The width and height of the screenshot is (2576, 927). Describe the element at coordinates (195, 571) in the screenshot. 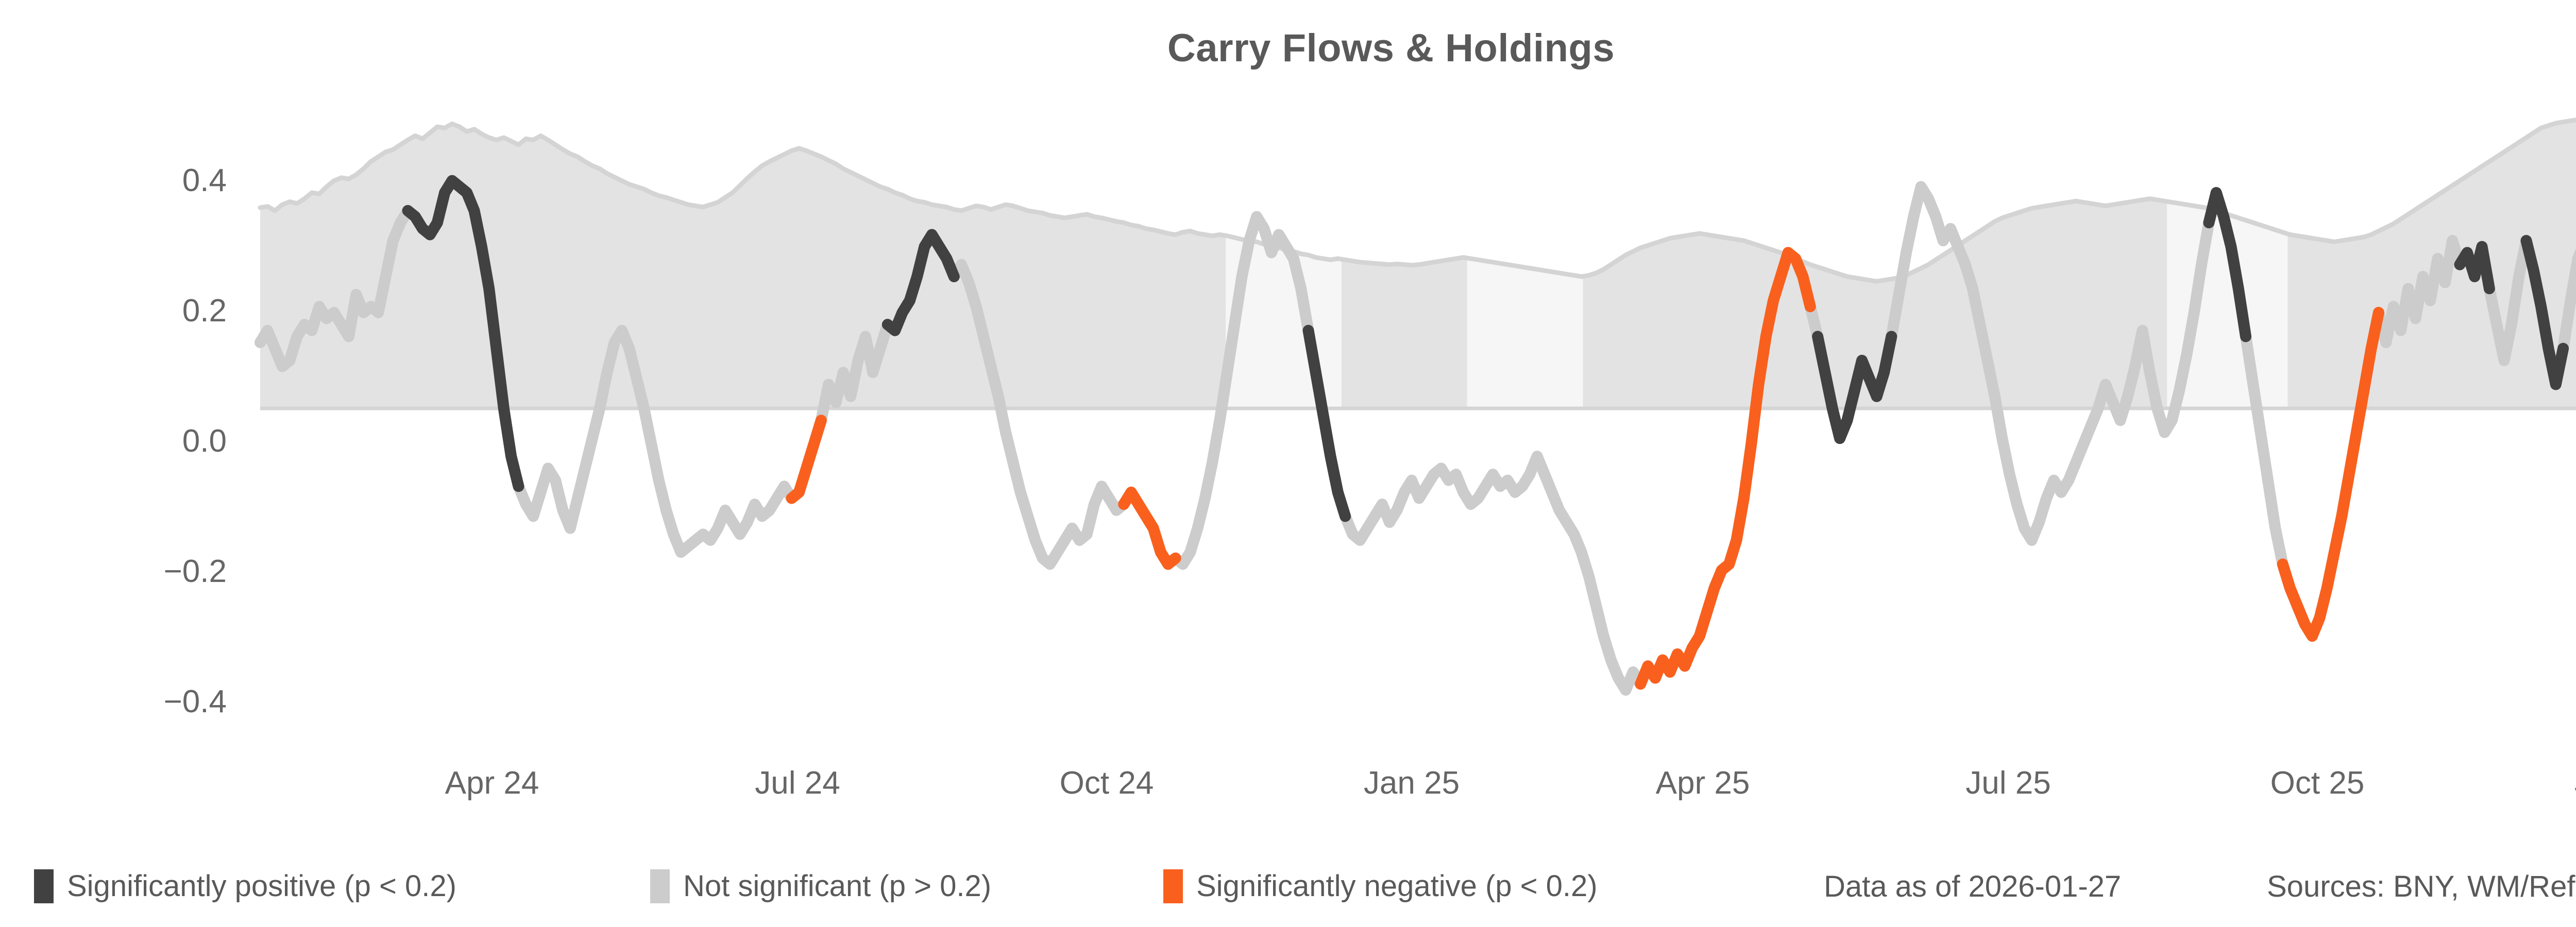

I see `y-tick-3: −0.2` at that location.